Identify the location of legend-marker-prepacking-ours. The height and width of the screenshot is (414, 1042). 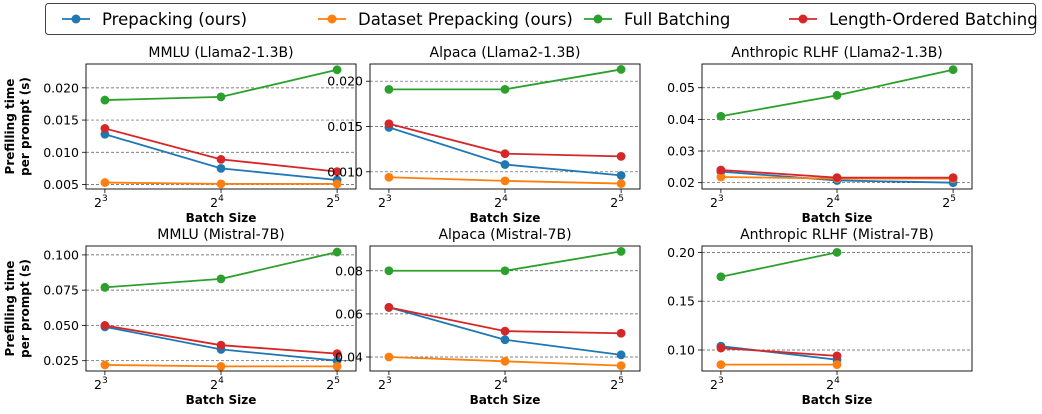
(76, 19).